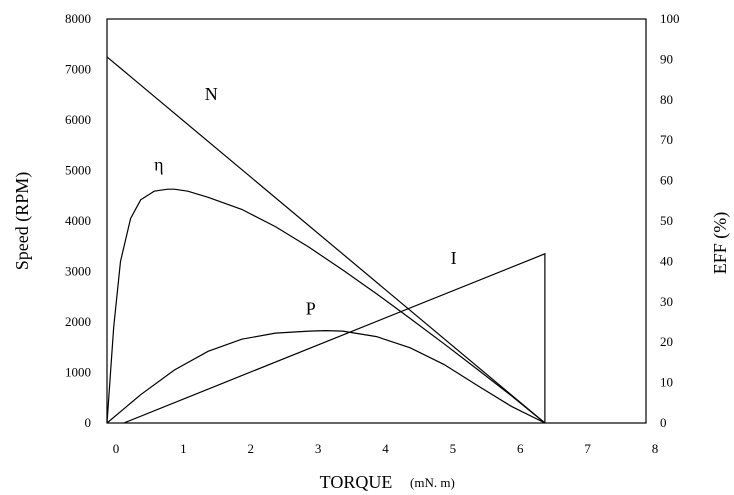 Image resolution: width=734 pixels, height=495 pixels. What do you see at coordinates (666, 139) in the screenshot?
I see `y-right-tick-label: 70` at bounding box center [666, 139].